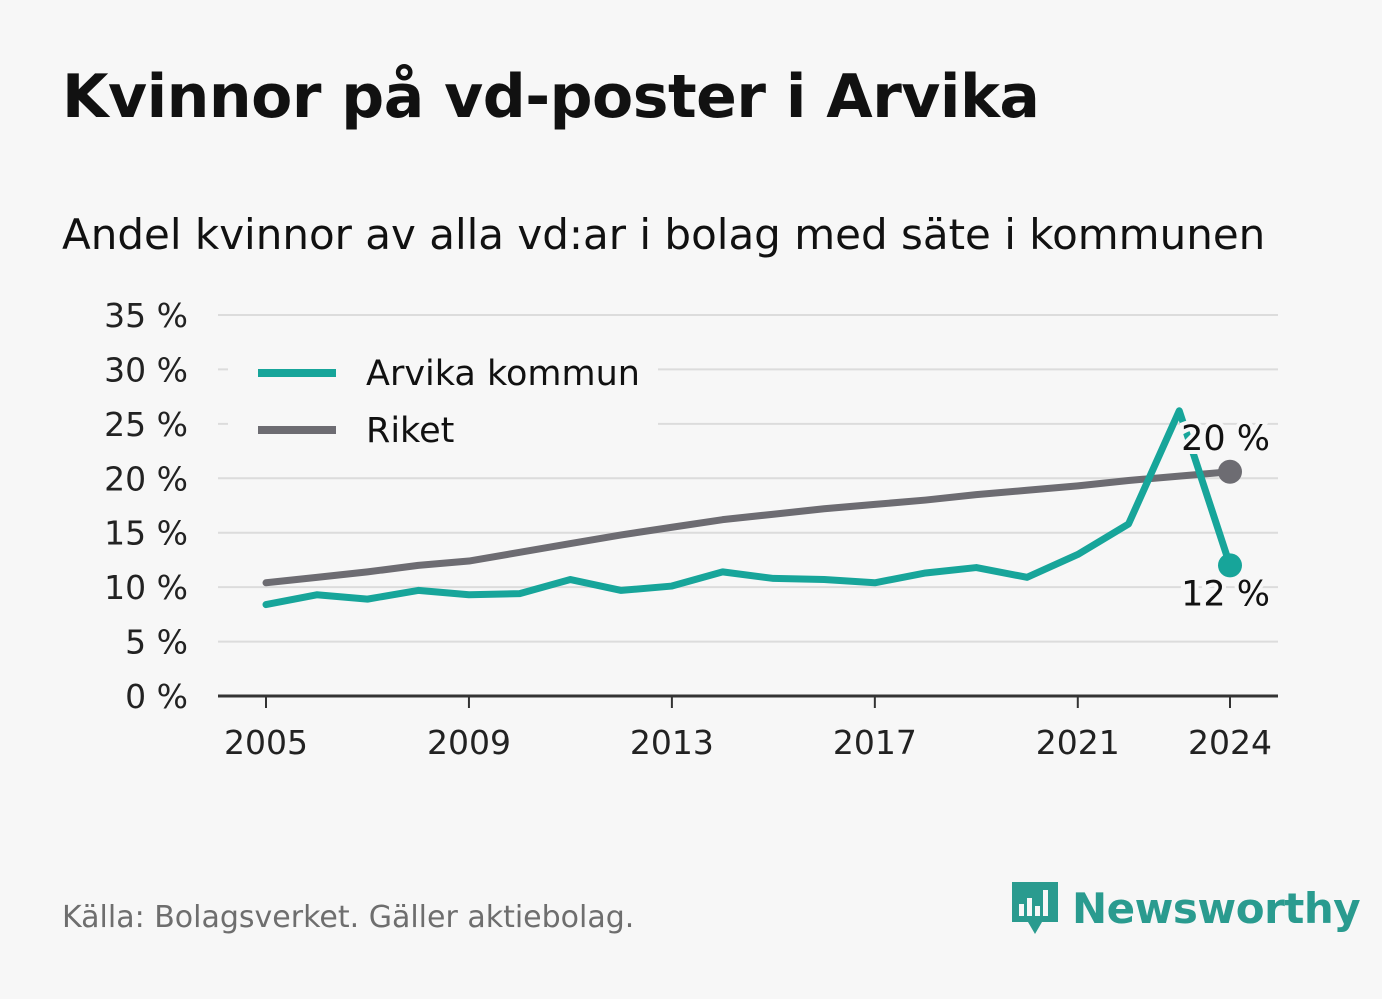  What do you see at coordinates (1225, 517) in the screenshot?
I see `end-labels: 20 % 12 %` at bounding box center [1225, 517].